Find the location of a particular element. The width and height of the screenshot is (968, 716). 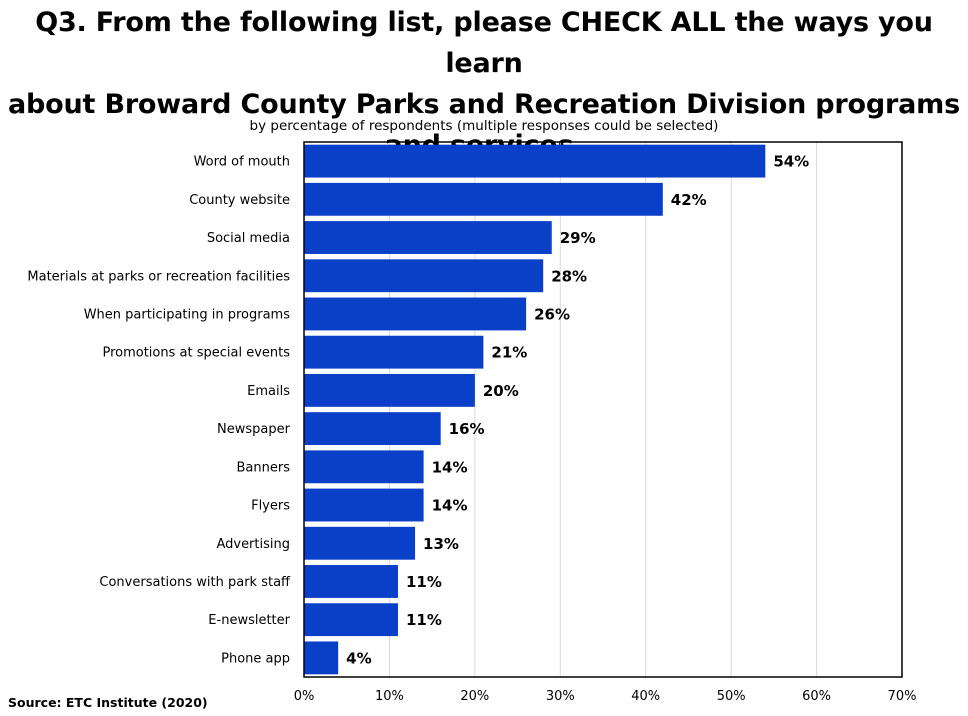

category-label-13: Phone app is located at coordinates (255, 658).